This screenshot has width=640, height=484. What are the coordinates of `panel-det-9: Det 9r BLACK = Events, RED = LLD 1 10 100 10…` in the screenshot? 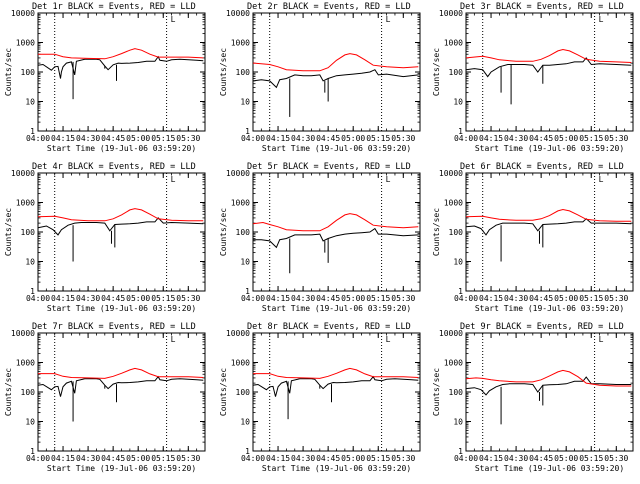 It's located at (533, 397).